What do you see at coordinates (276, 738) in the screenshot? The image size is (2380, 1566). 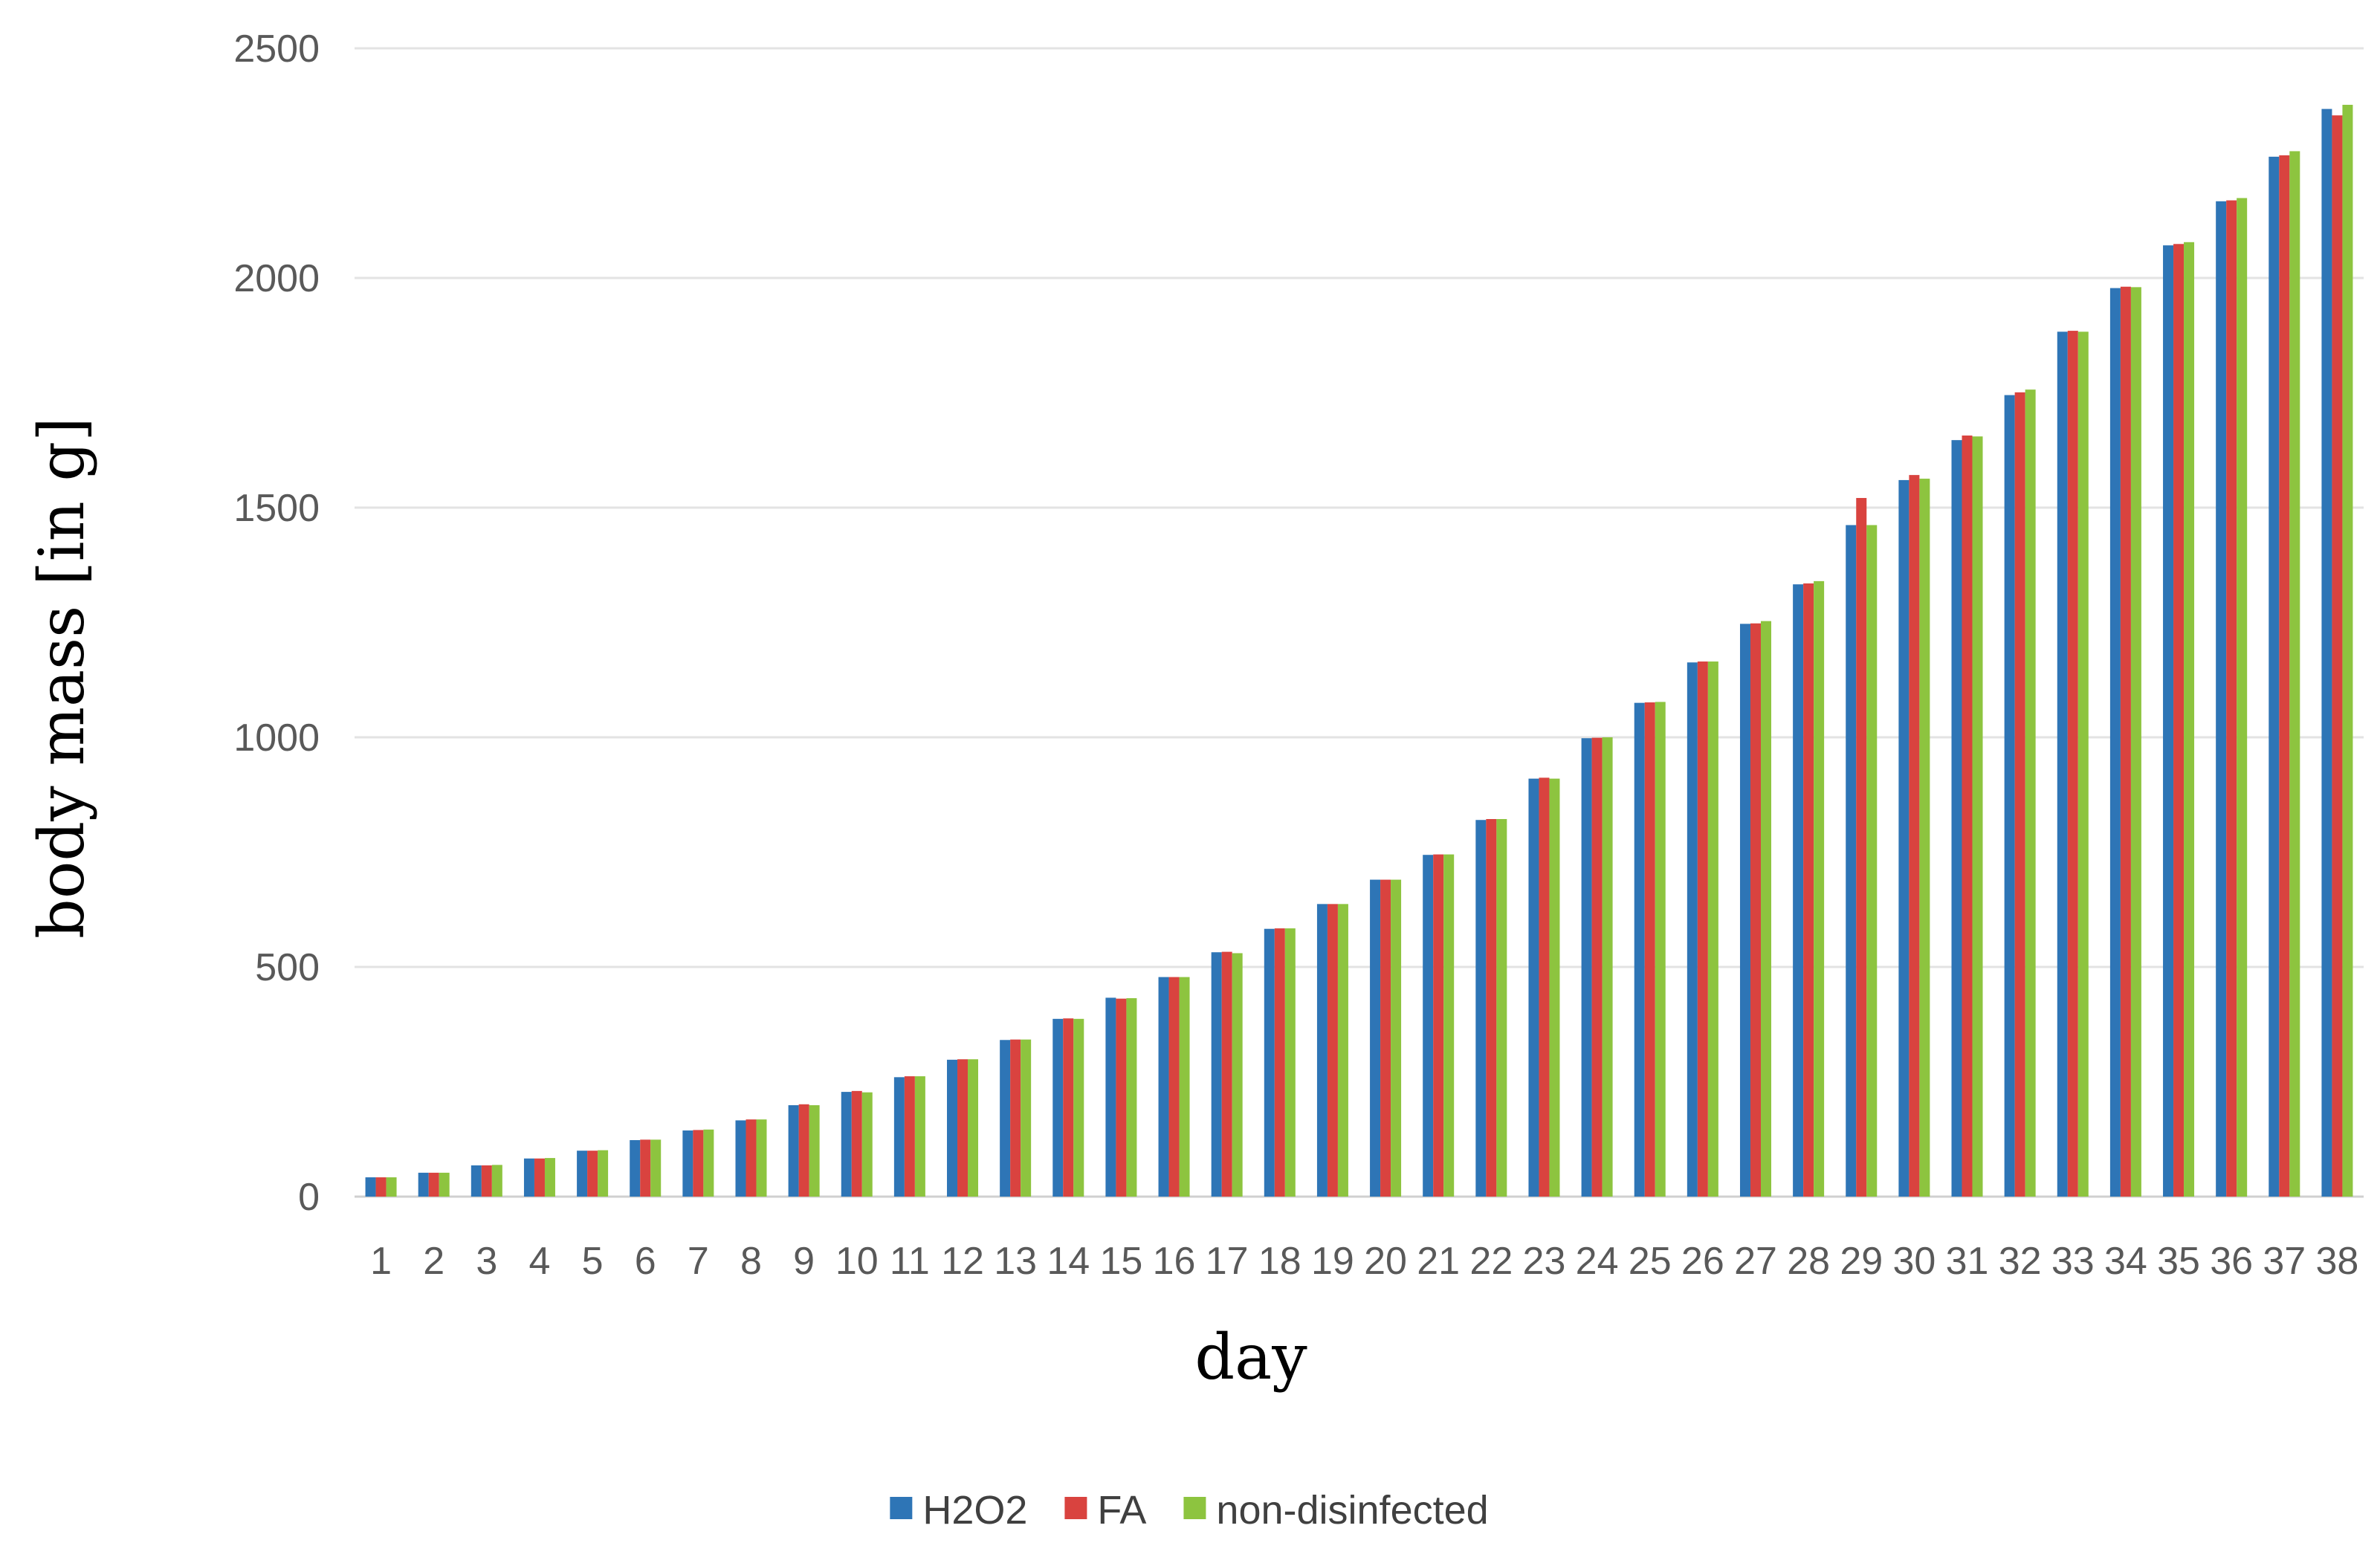 I see `y-tick-label: 1000` at bounding box center [276, 738].